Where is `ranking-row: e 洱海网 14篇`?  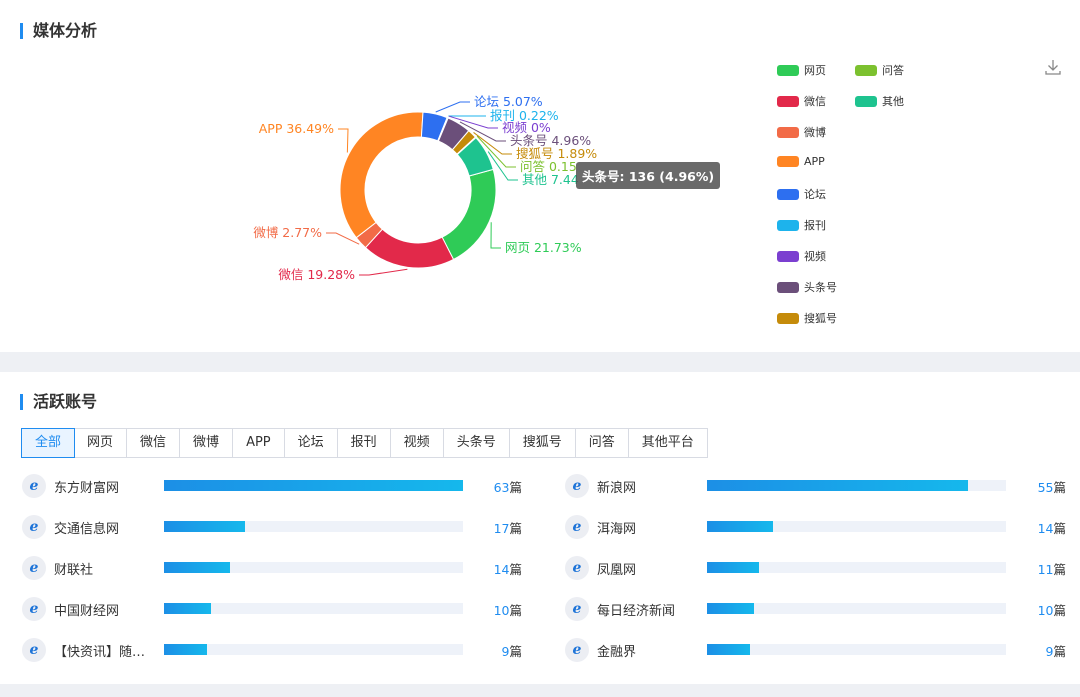 ranking-row: e 洱海网 14篇 is located at coordinates (822, 527).